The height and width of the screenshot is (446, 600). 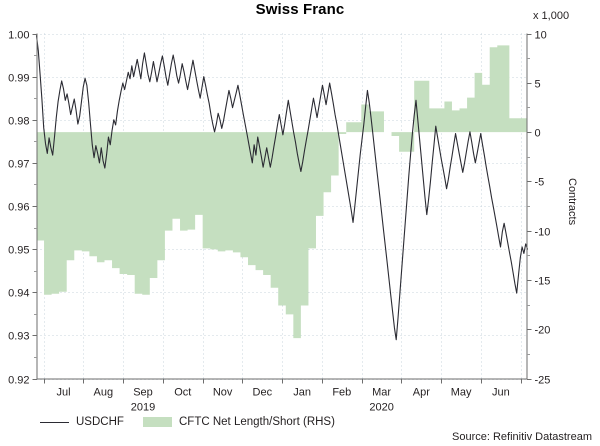 I want to click on x-axis-month-label: May, so click(x=461, y=393).